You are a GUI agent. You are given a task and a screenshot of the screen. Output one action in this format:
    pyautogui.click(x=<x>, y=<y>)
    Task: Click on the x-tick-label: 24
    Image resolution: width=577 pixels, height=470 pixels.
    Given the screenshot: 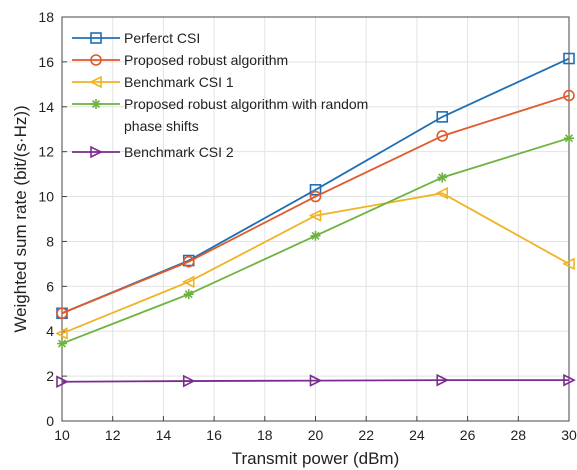 What is the action you would take?
    pyautogui.click(x=417, y=435)
    